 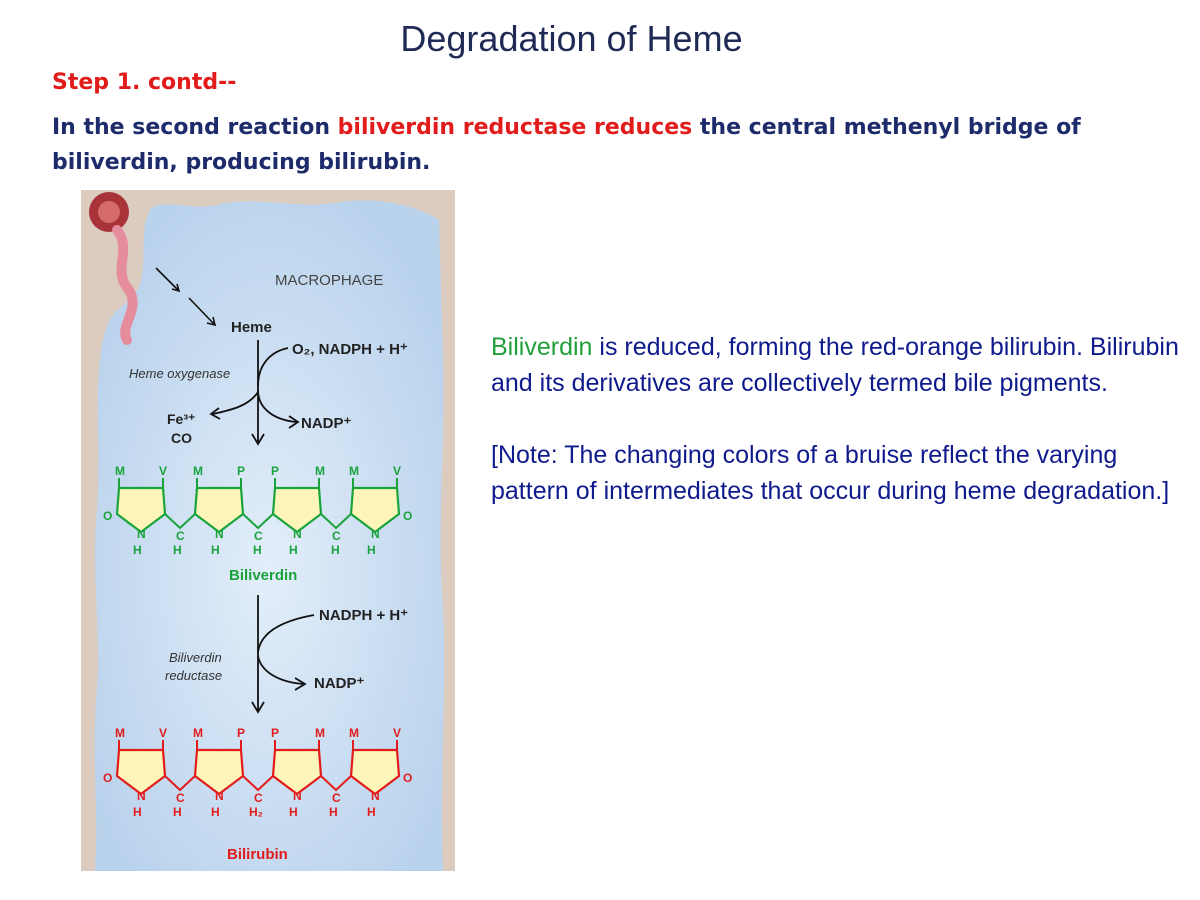 What do you see at coordinates (179, 373) in the screenshot?
I see `heme-oxygenase-label: Heme oxygenase` at bounding box center [179, 373].